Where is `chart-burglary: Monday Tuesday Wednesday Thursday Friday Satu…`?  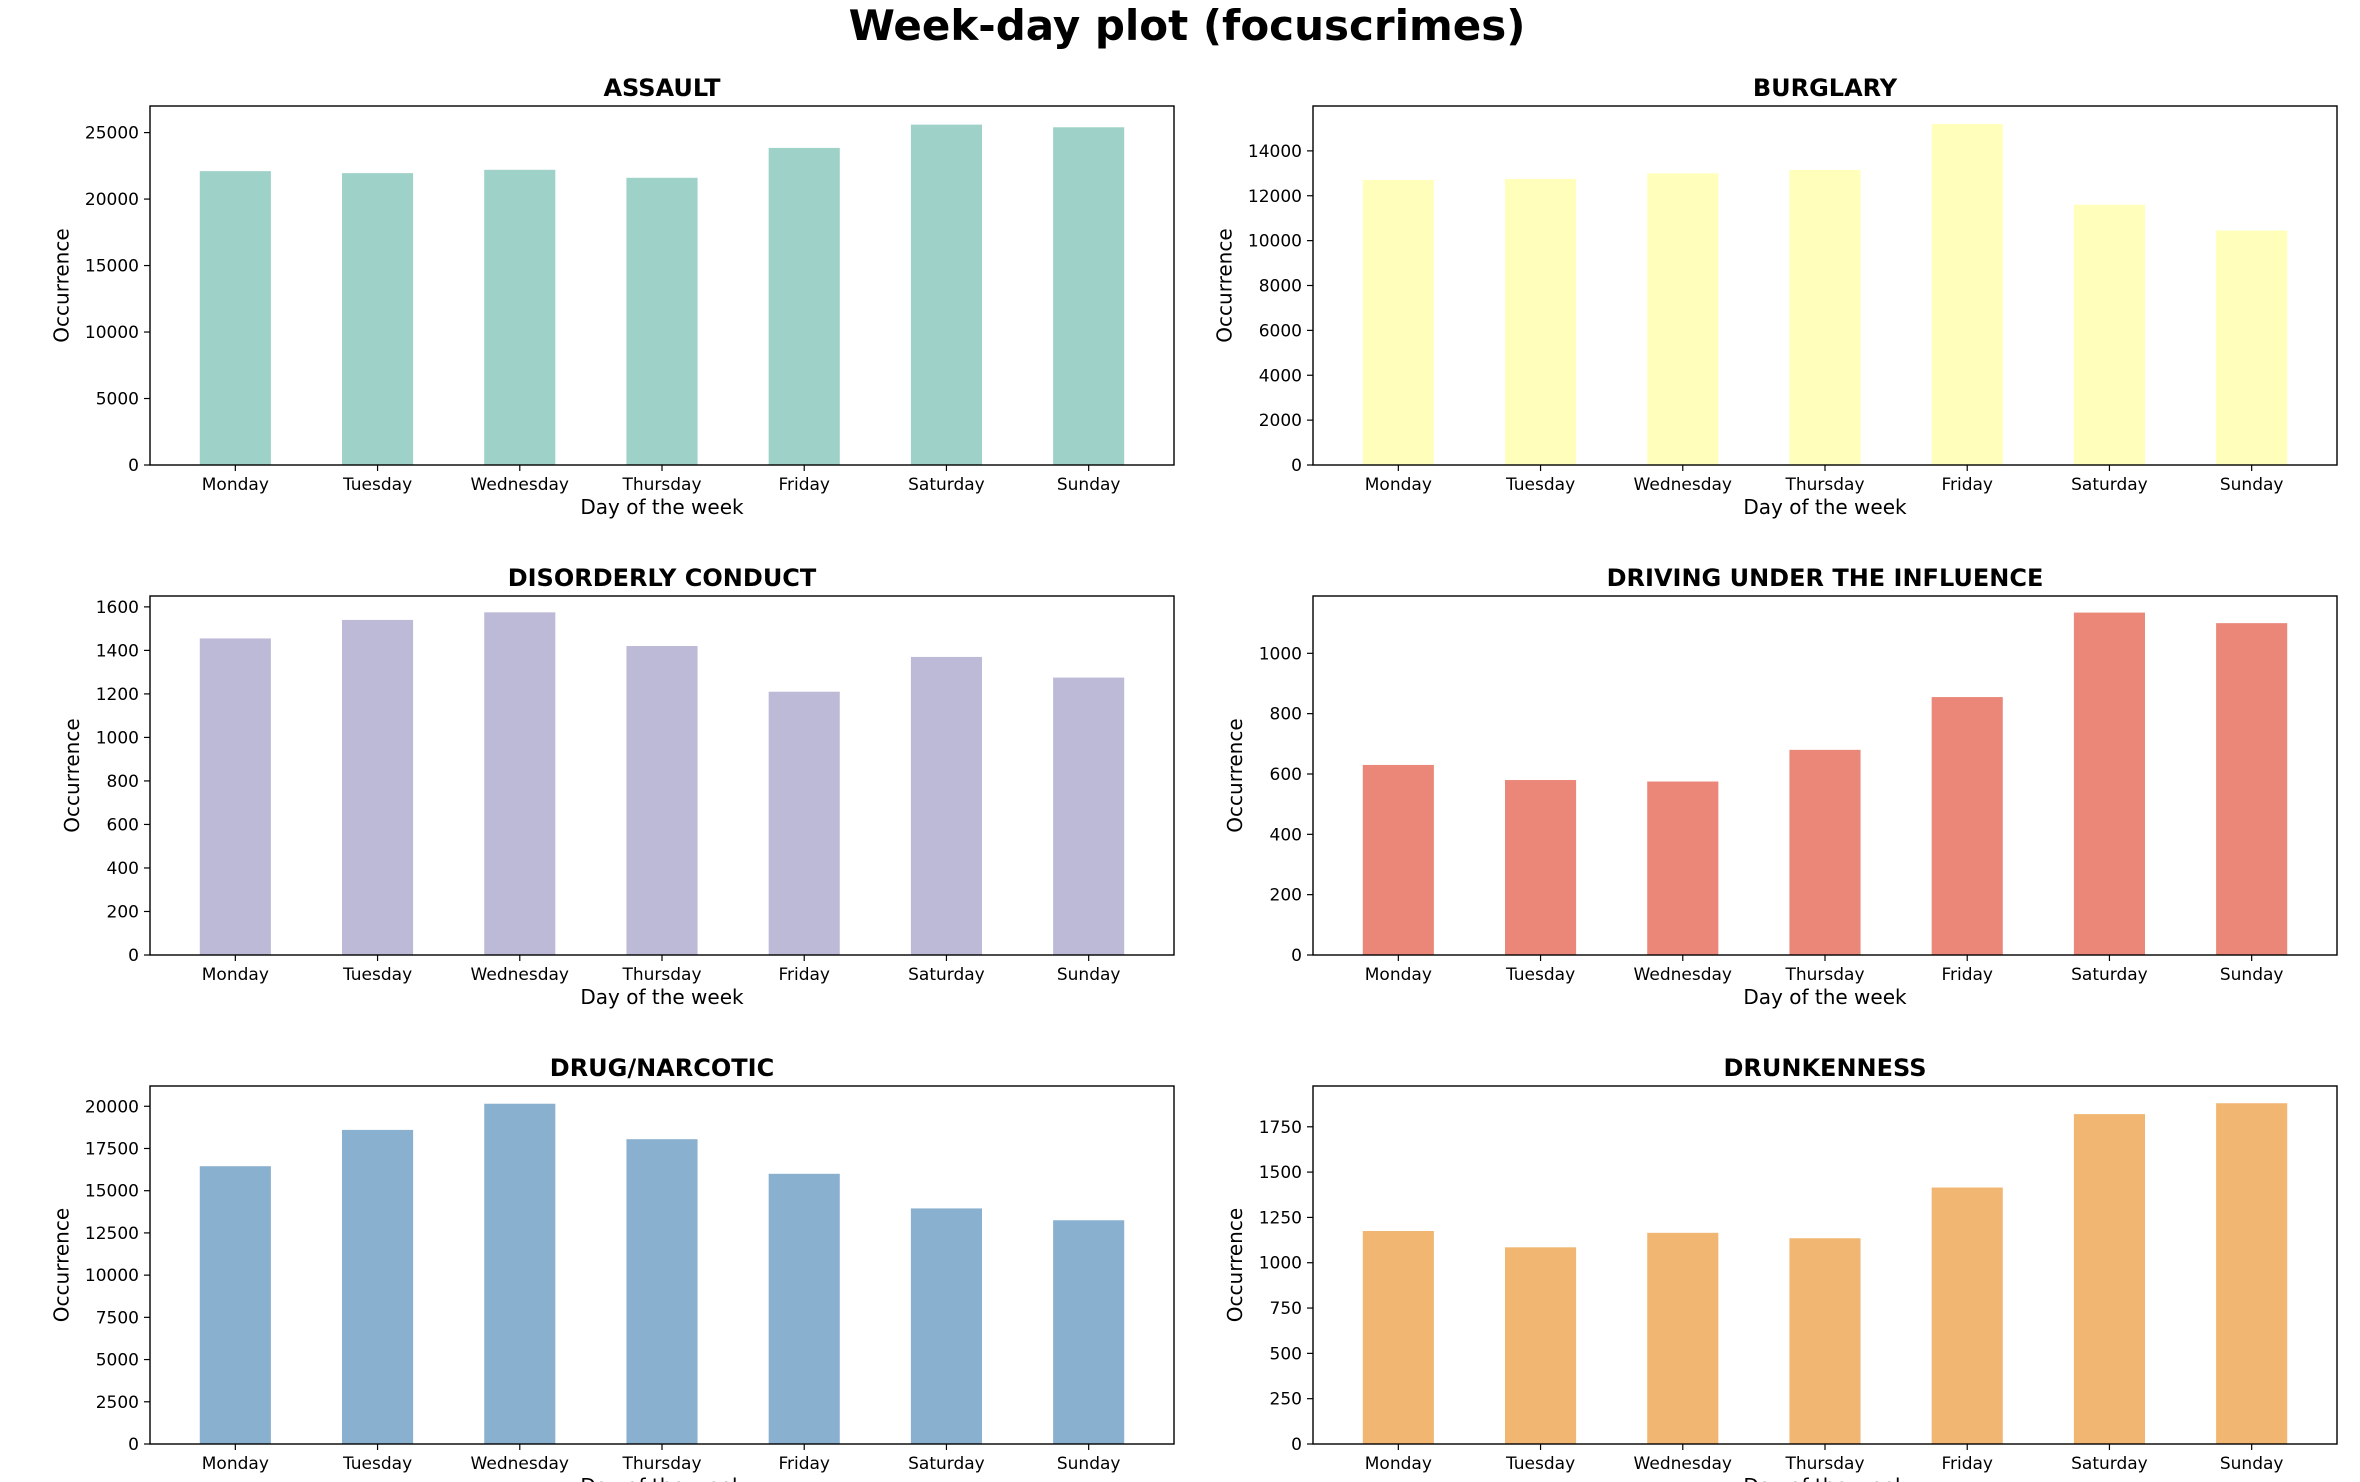 chart-burglary: Monday Tuesday Wednesday Thursday Friday Satu… is located at coordinates (1775, 296).